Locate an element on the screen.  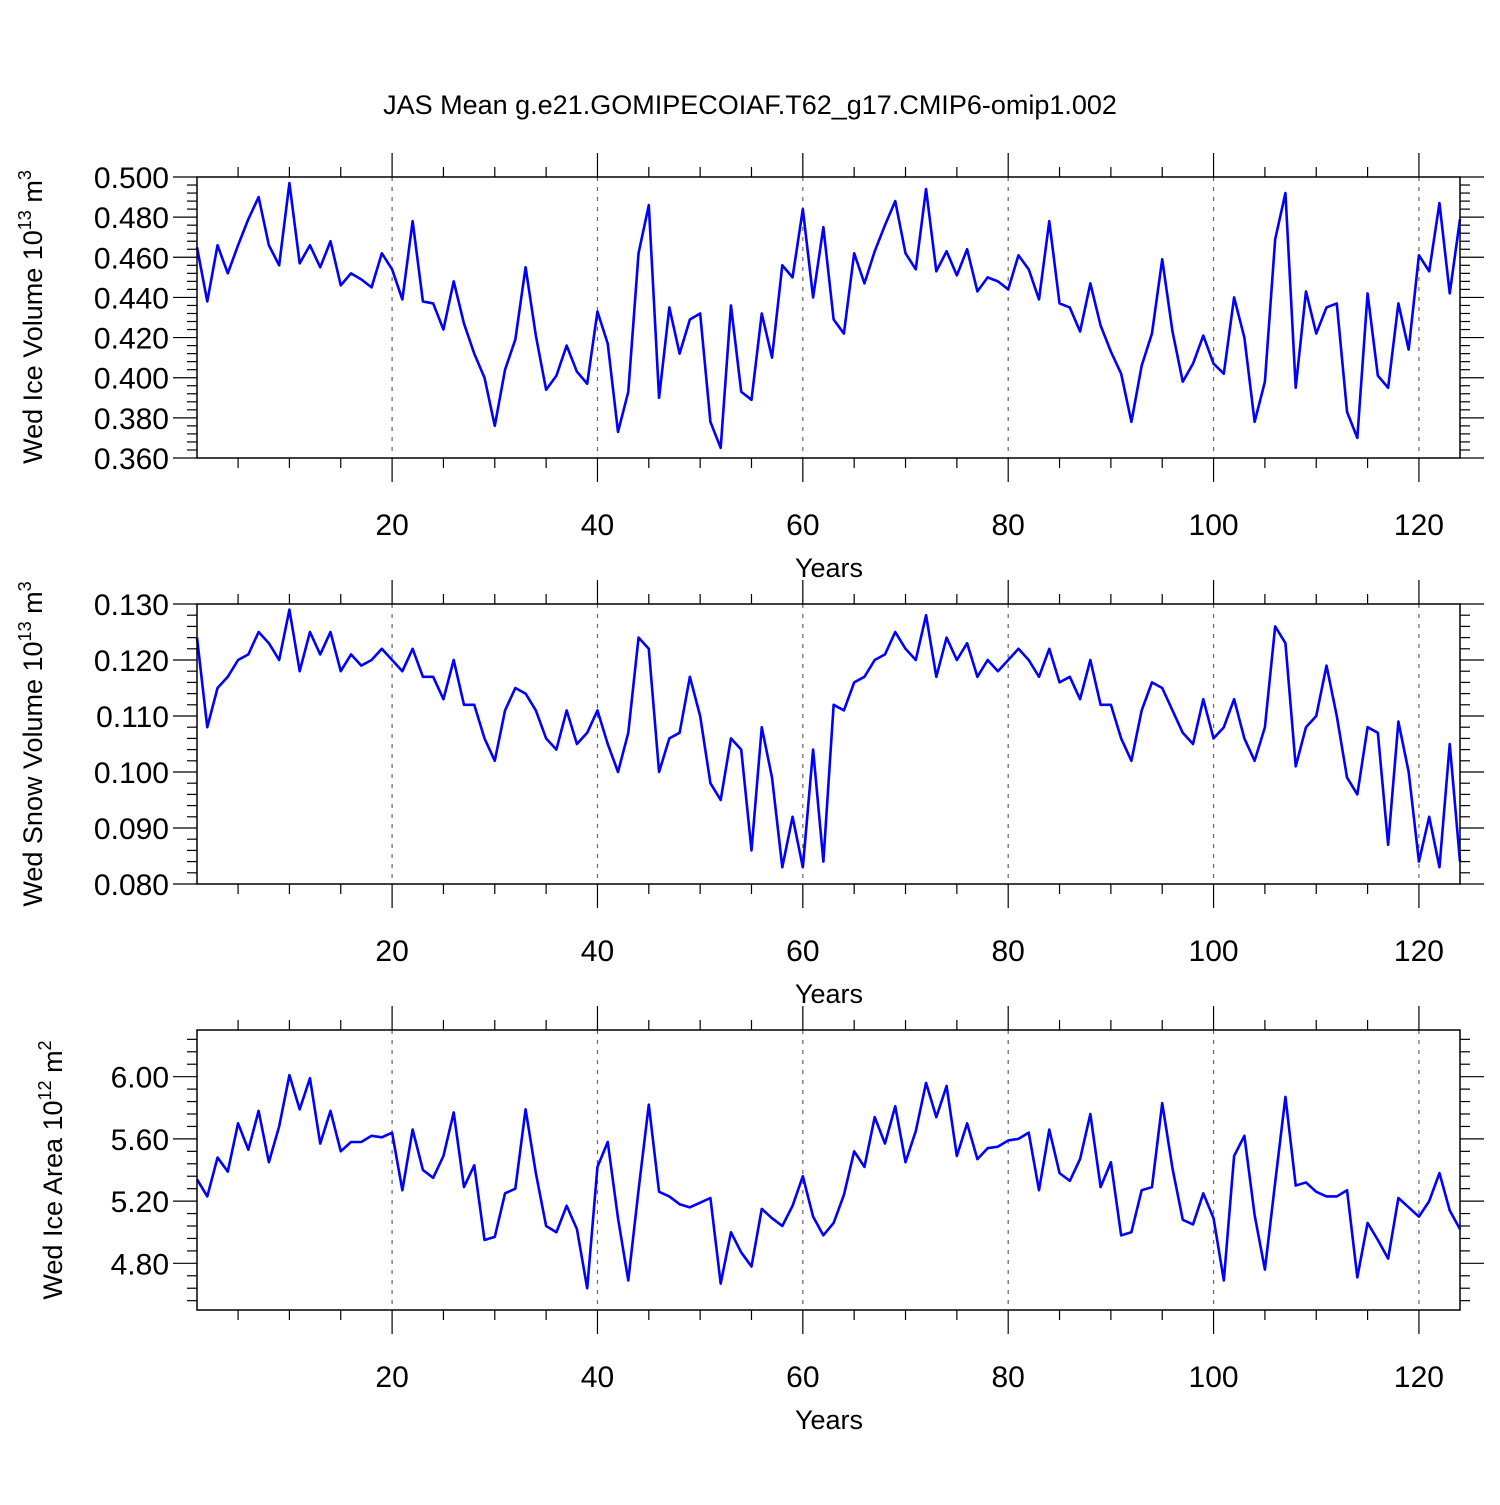
y-tick-label: 0.100 is located at coordinates (131, 773).